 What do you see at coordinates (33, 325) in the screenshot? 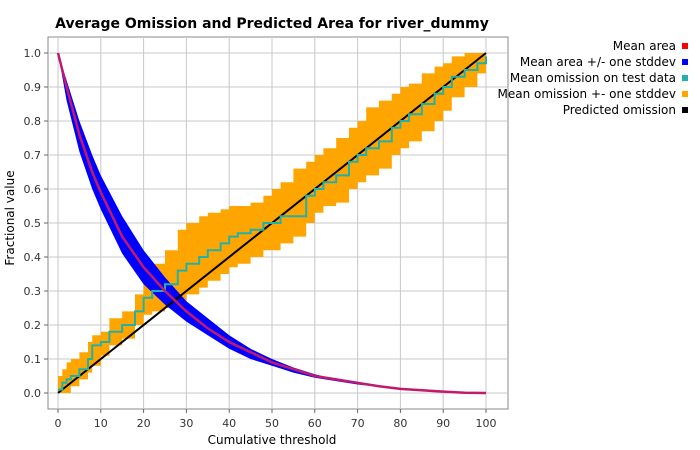
I see `y-tick-label: 0.2` at bounding box center [33, 325].